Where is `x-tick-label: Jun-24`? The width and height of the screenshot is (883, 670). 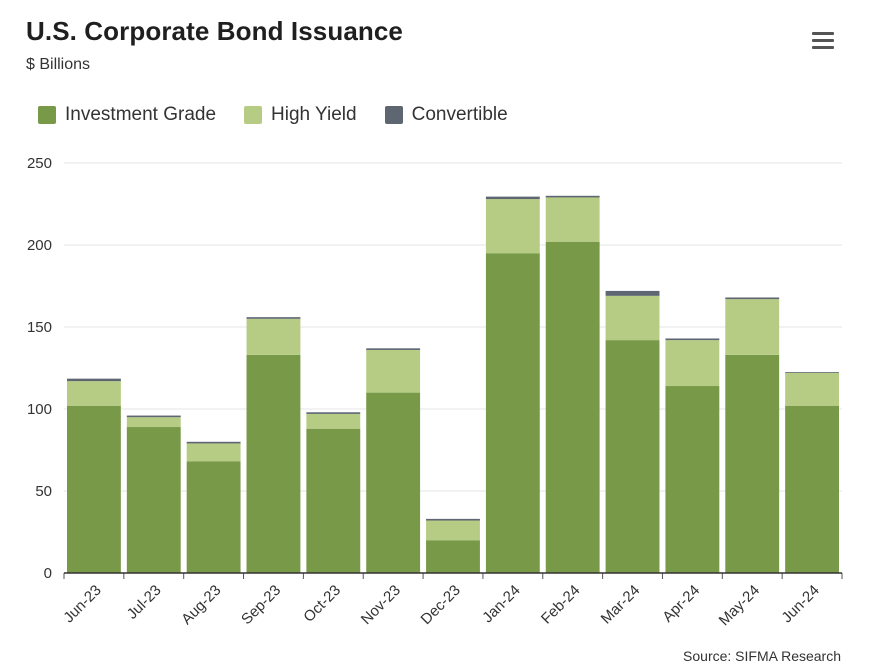 x-tick-label: Jun-24 is located at coordinates (800, 604).